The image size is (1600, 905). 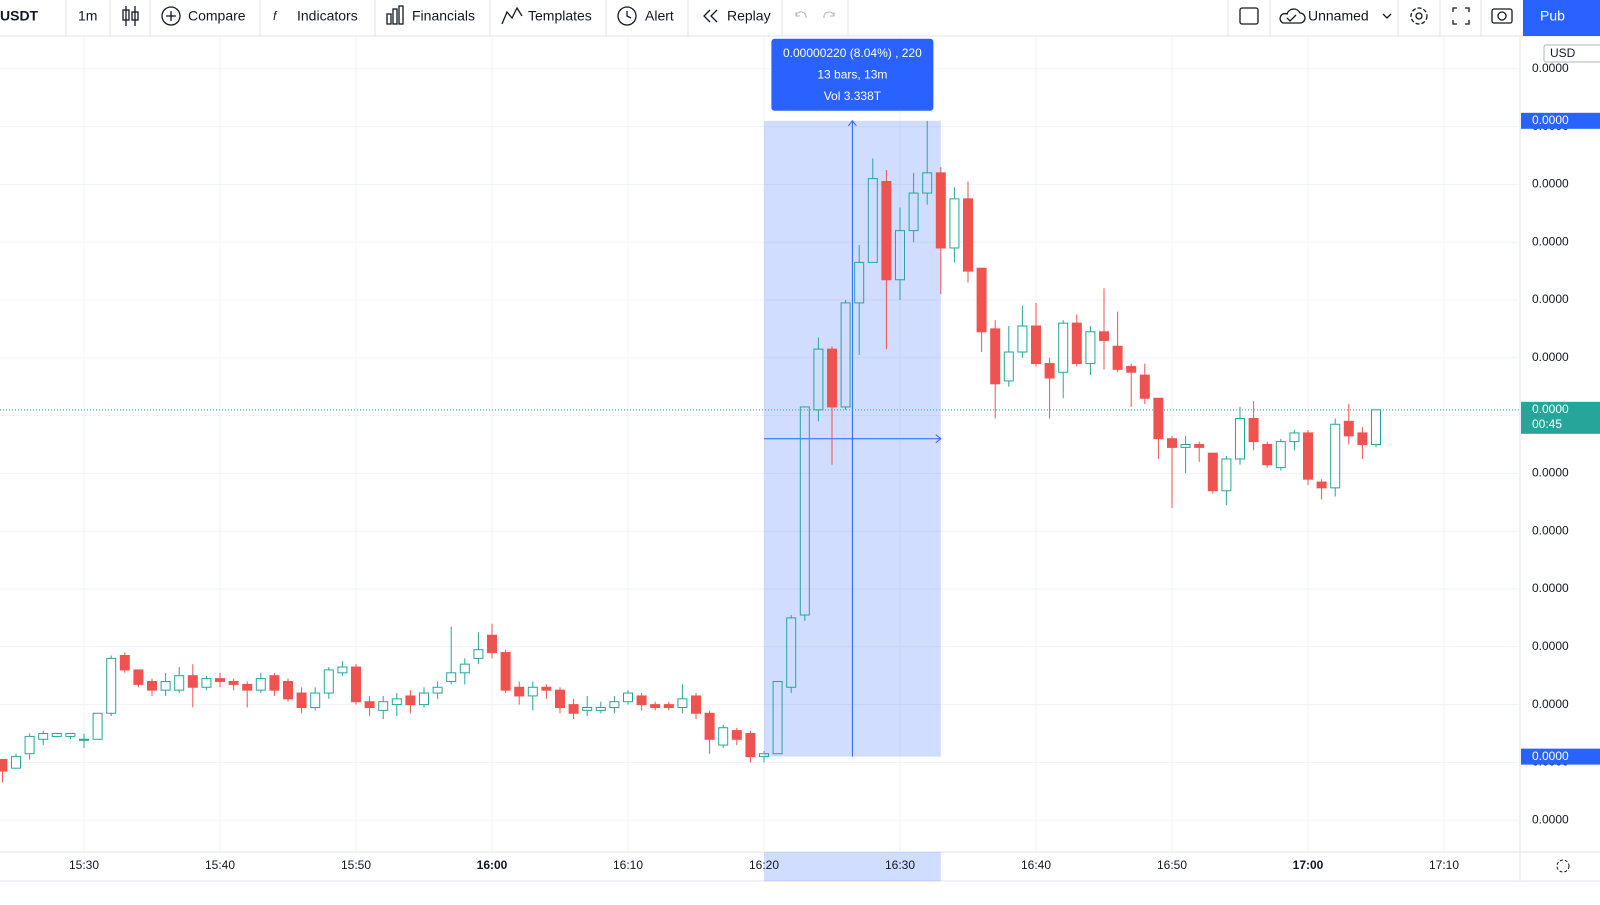 I want to click on indicators-button: Indicators, so click(x=327, y=16).